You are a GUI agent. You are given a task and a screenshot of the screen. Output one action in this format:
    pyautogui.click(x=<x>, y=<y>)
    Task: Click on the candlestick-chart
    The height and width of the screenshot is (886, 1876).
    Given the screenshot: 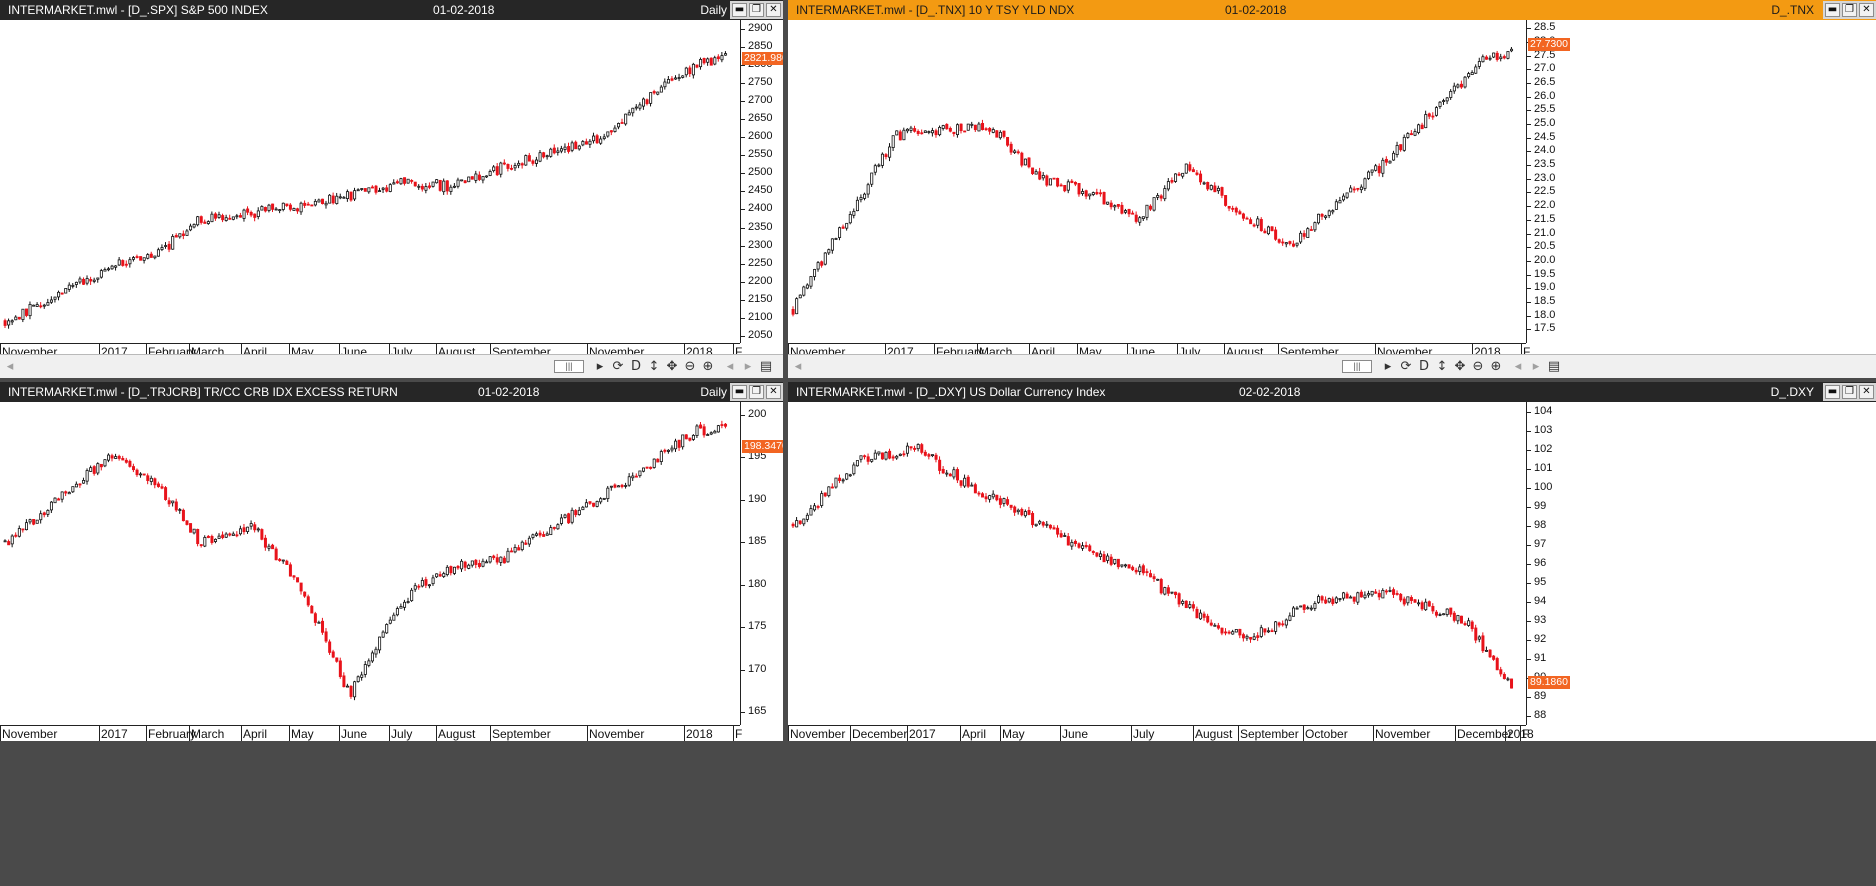 What is the action you would take?
    pyautogui.click(x=1152, y=181)
    